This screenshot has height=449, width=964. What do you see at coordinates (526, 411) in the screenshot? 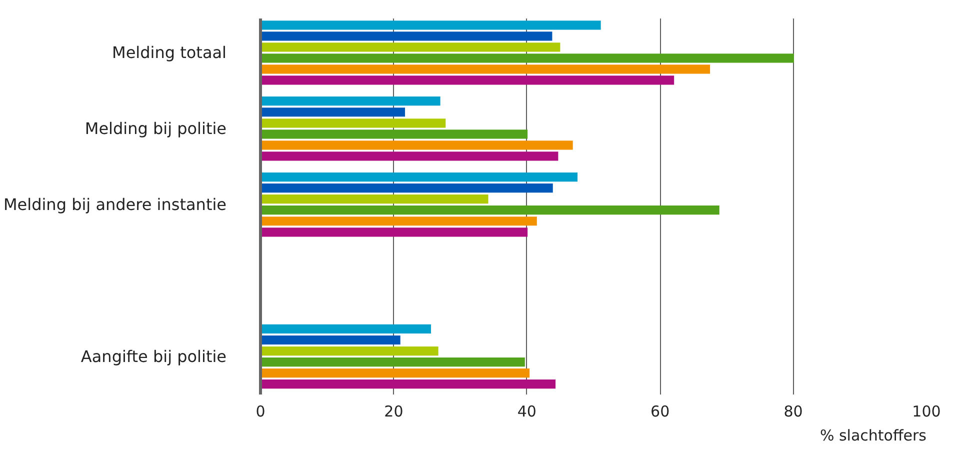
I see `x-tick-label: 40` at bounding box center [526, 411].